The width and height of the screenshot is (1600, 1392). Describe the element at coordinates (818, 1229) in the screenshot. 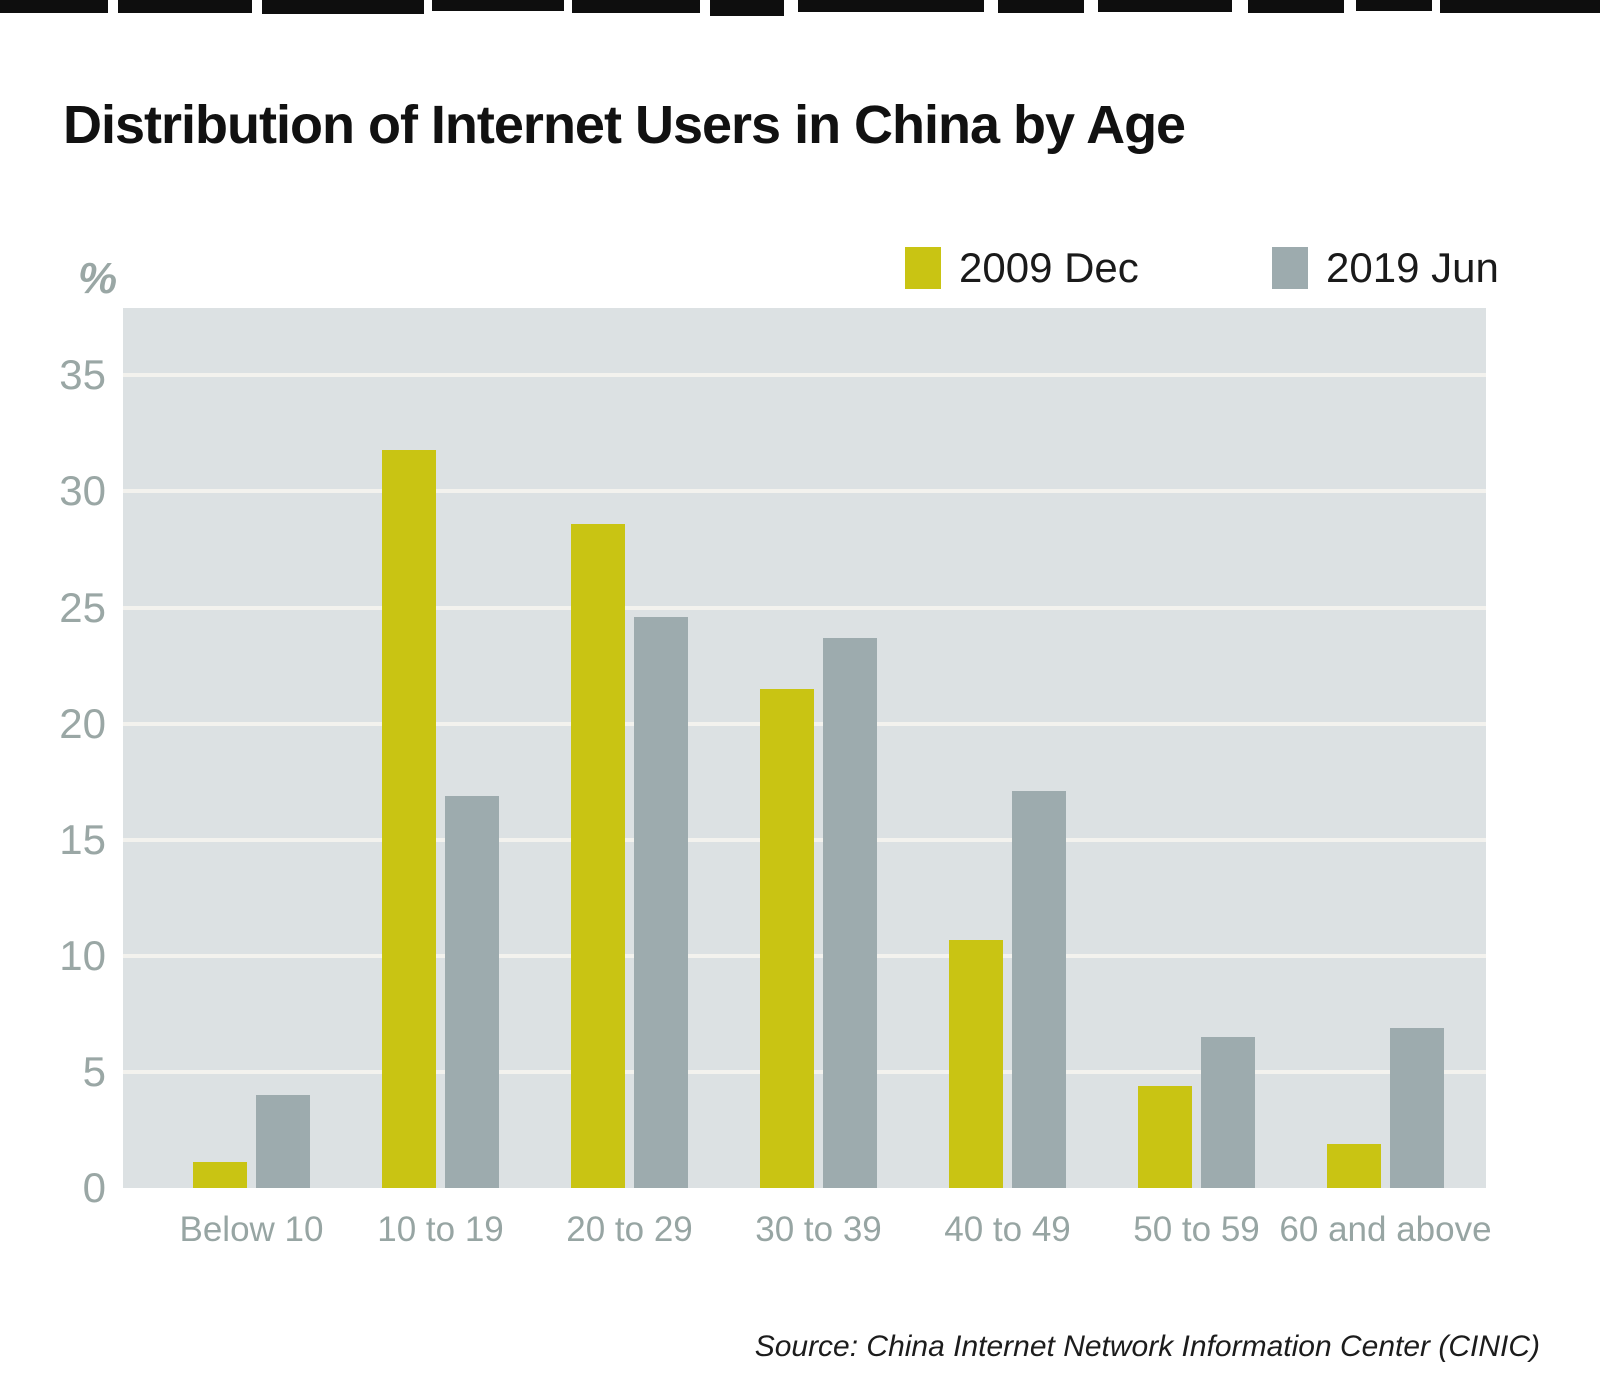

I see `x-axis-label-30-to-39: 30 to 39` at that location.